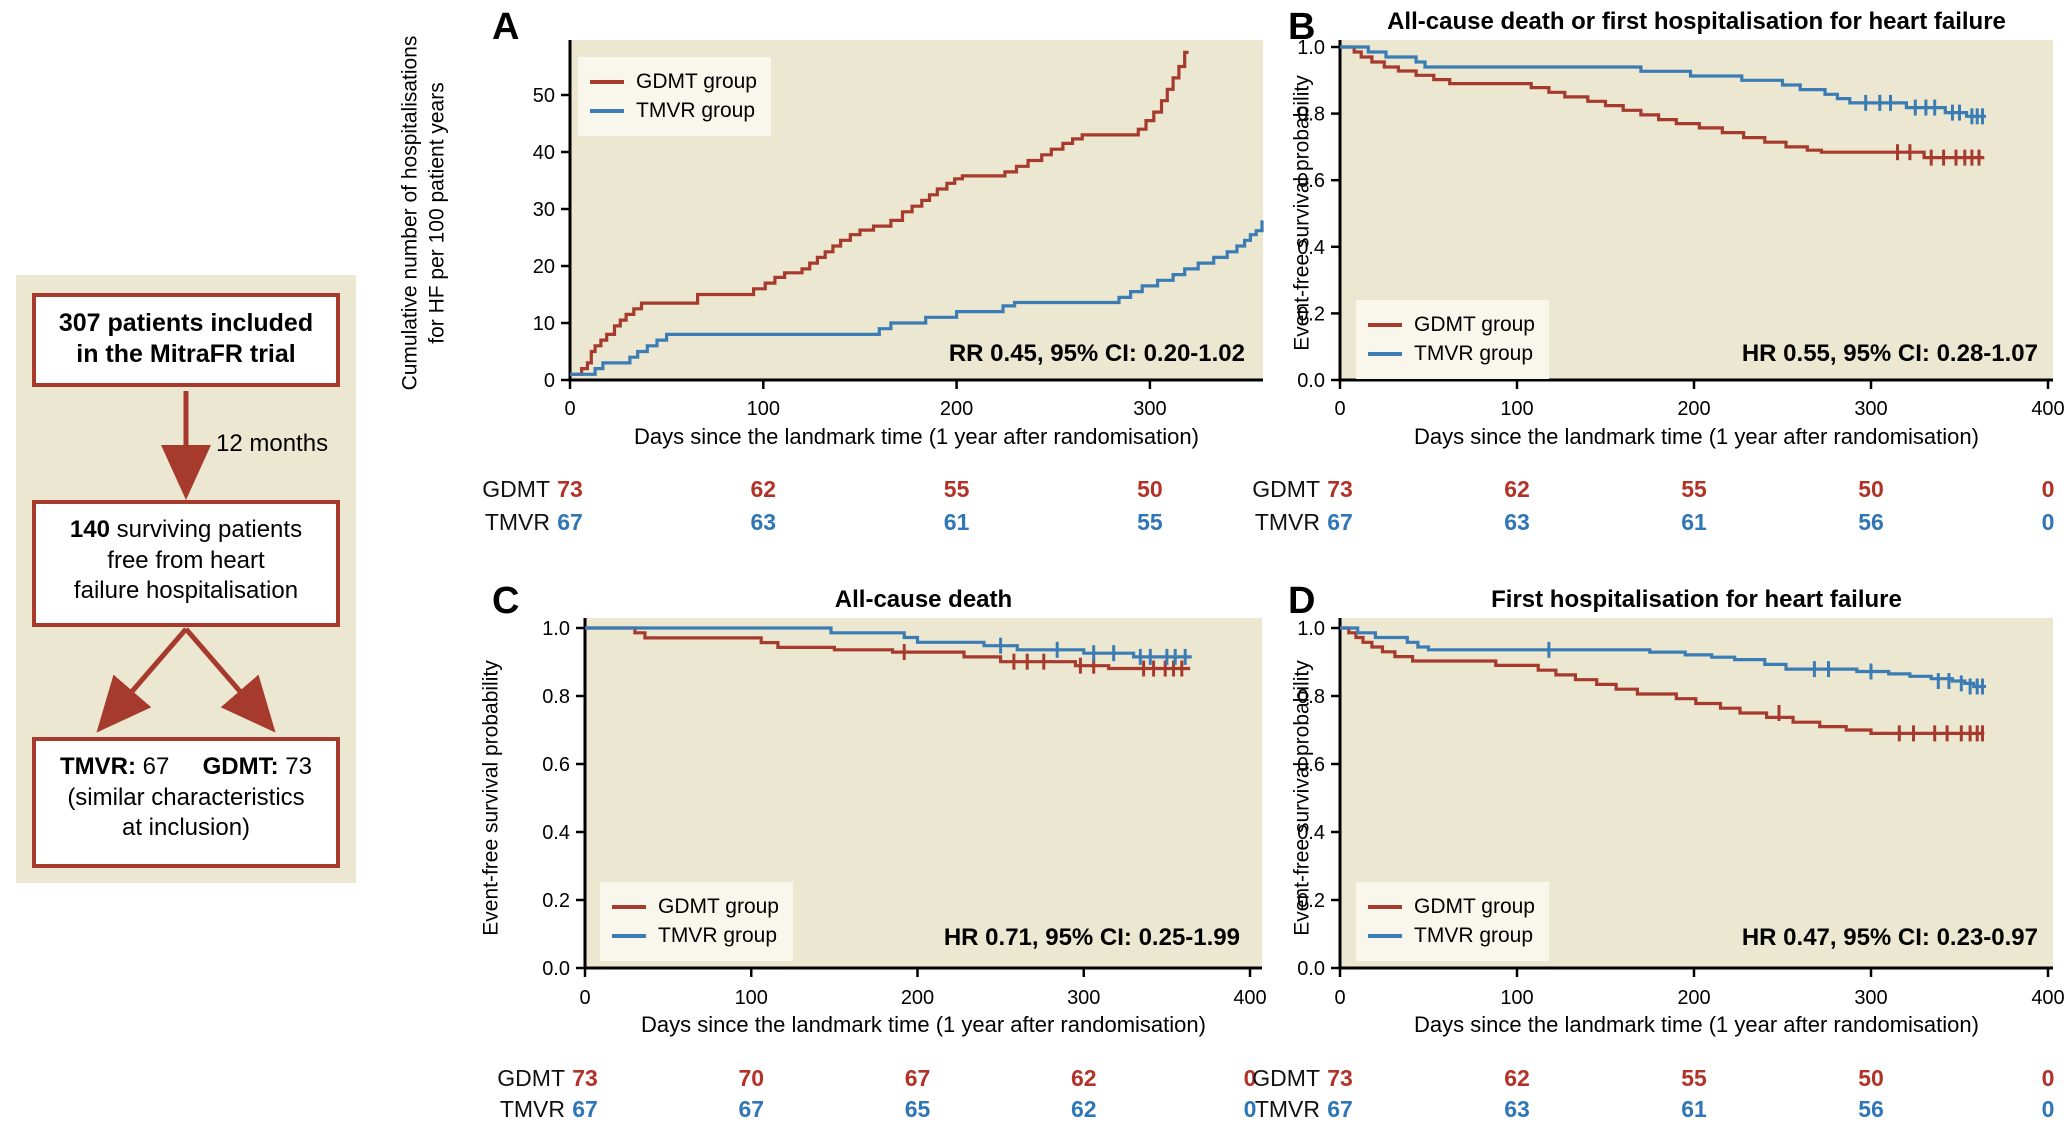 The height and width of the screenshot is (1125, 2068). Describe the element at coordinates (629, 907) in the screenshot. I see `gdmt-line-swatch` at that location.